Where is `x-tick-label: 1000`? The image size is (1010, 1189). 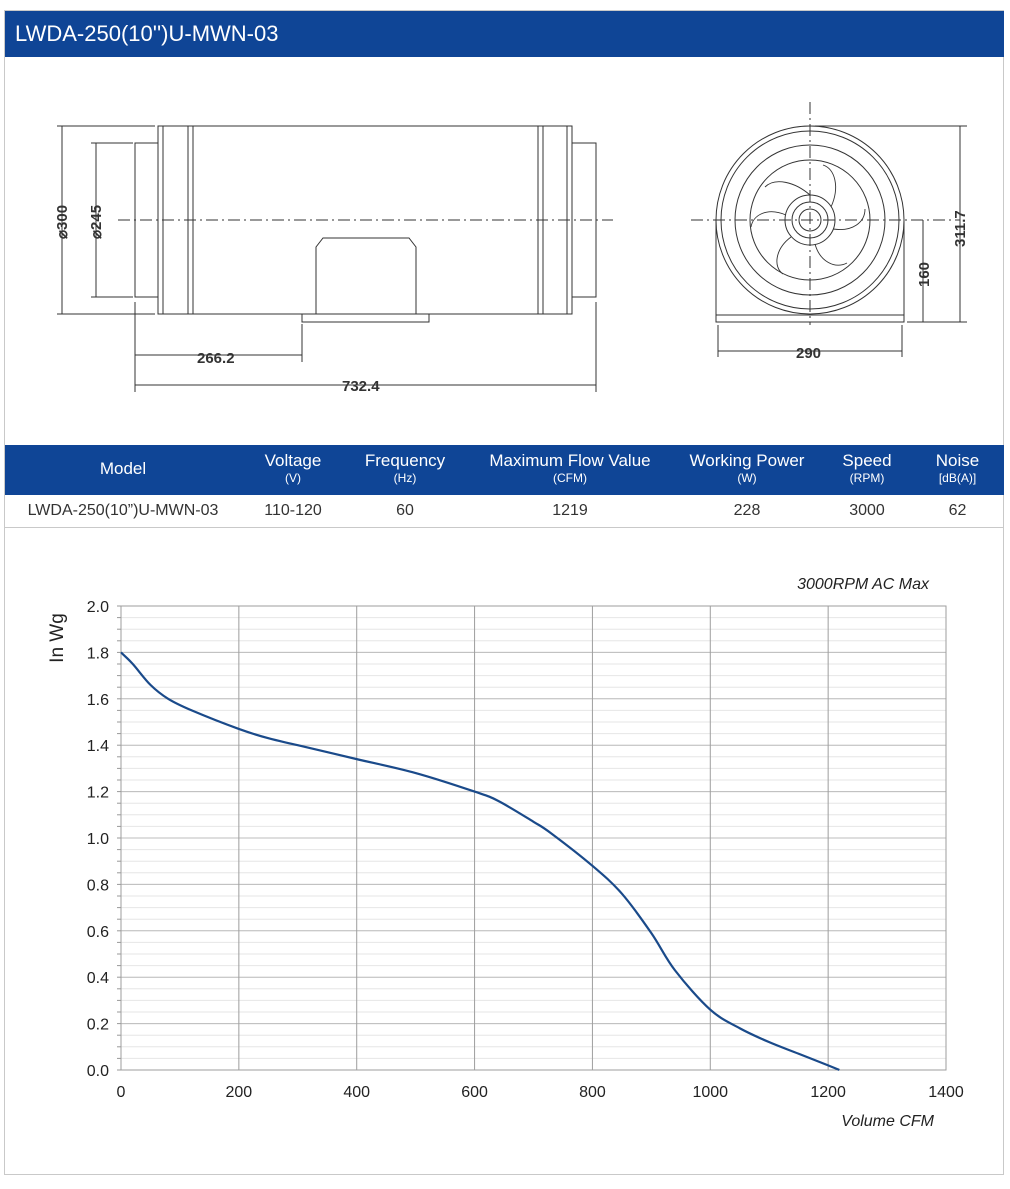
x-tick-label: 1000 is located at coordinates (710, 1092).